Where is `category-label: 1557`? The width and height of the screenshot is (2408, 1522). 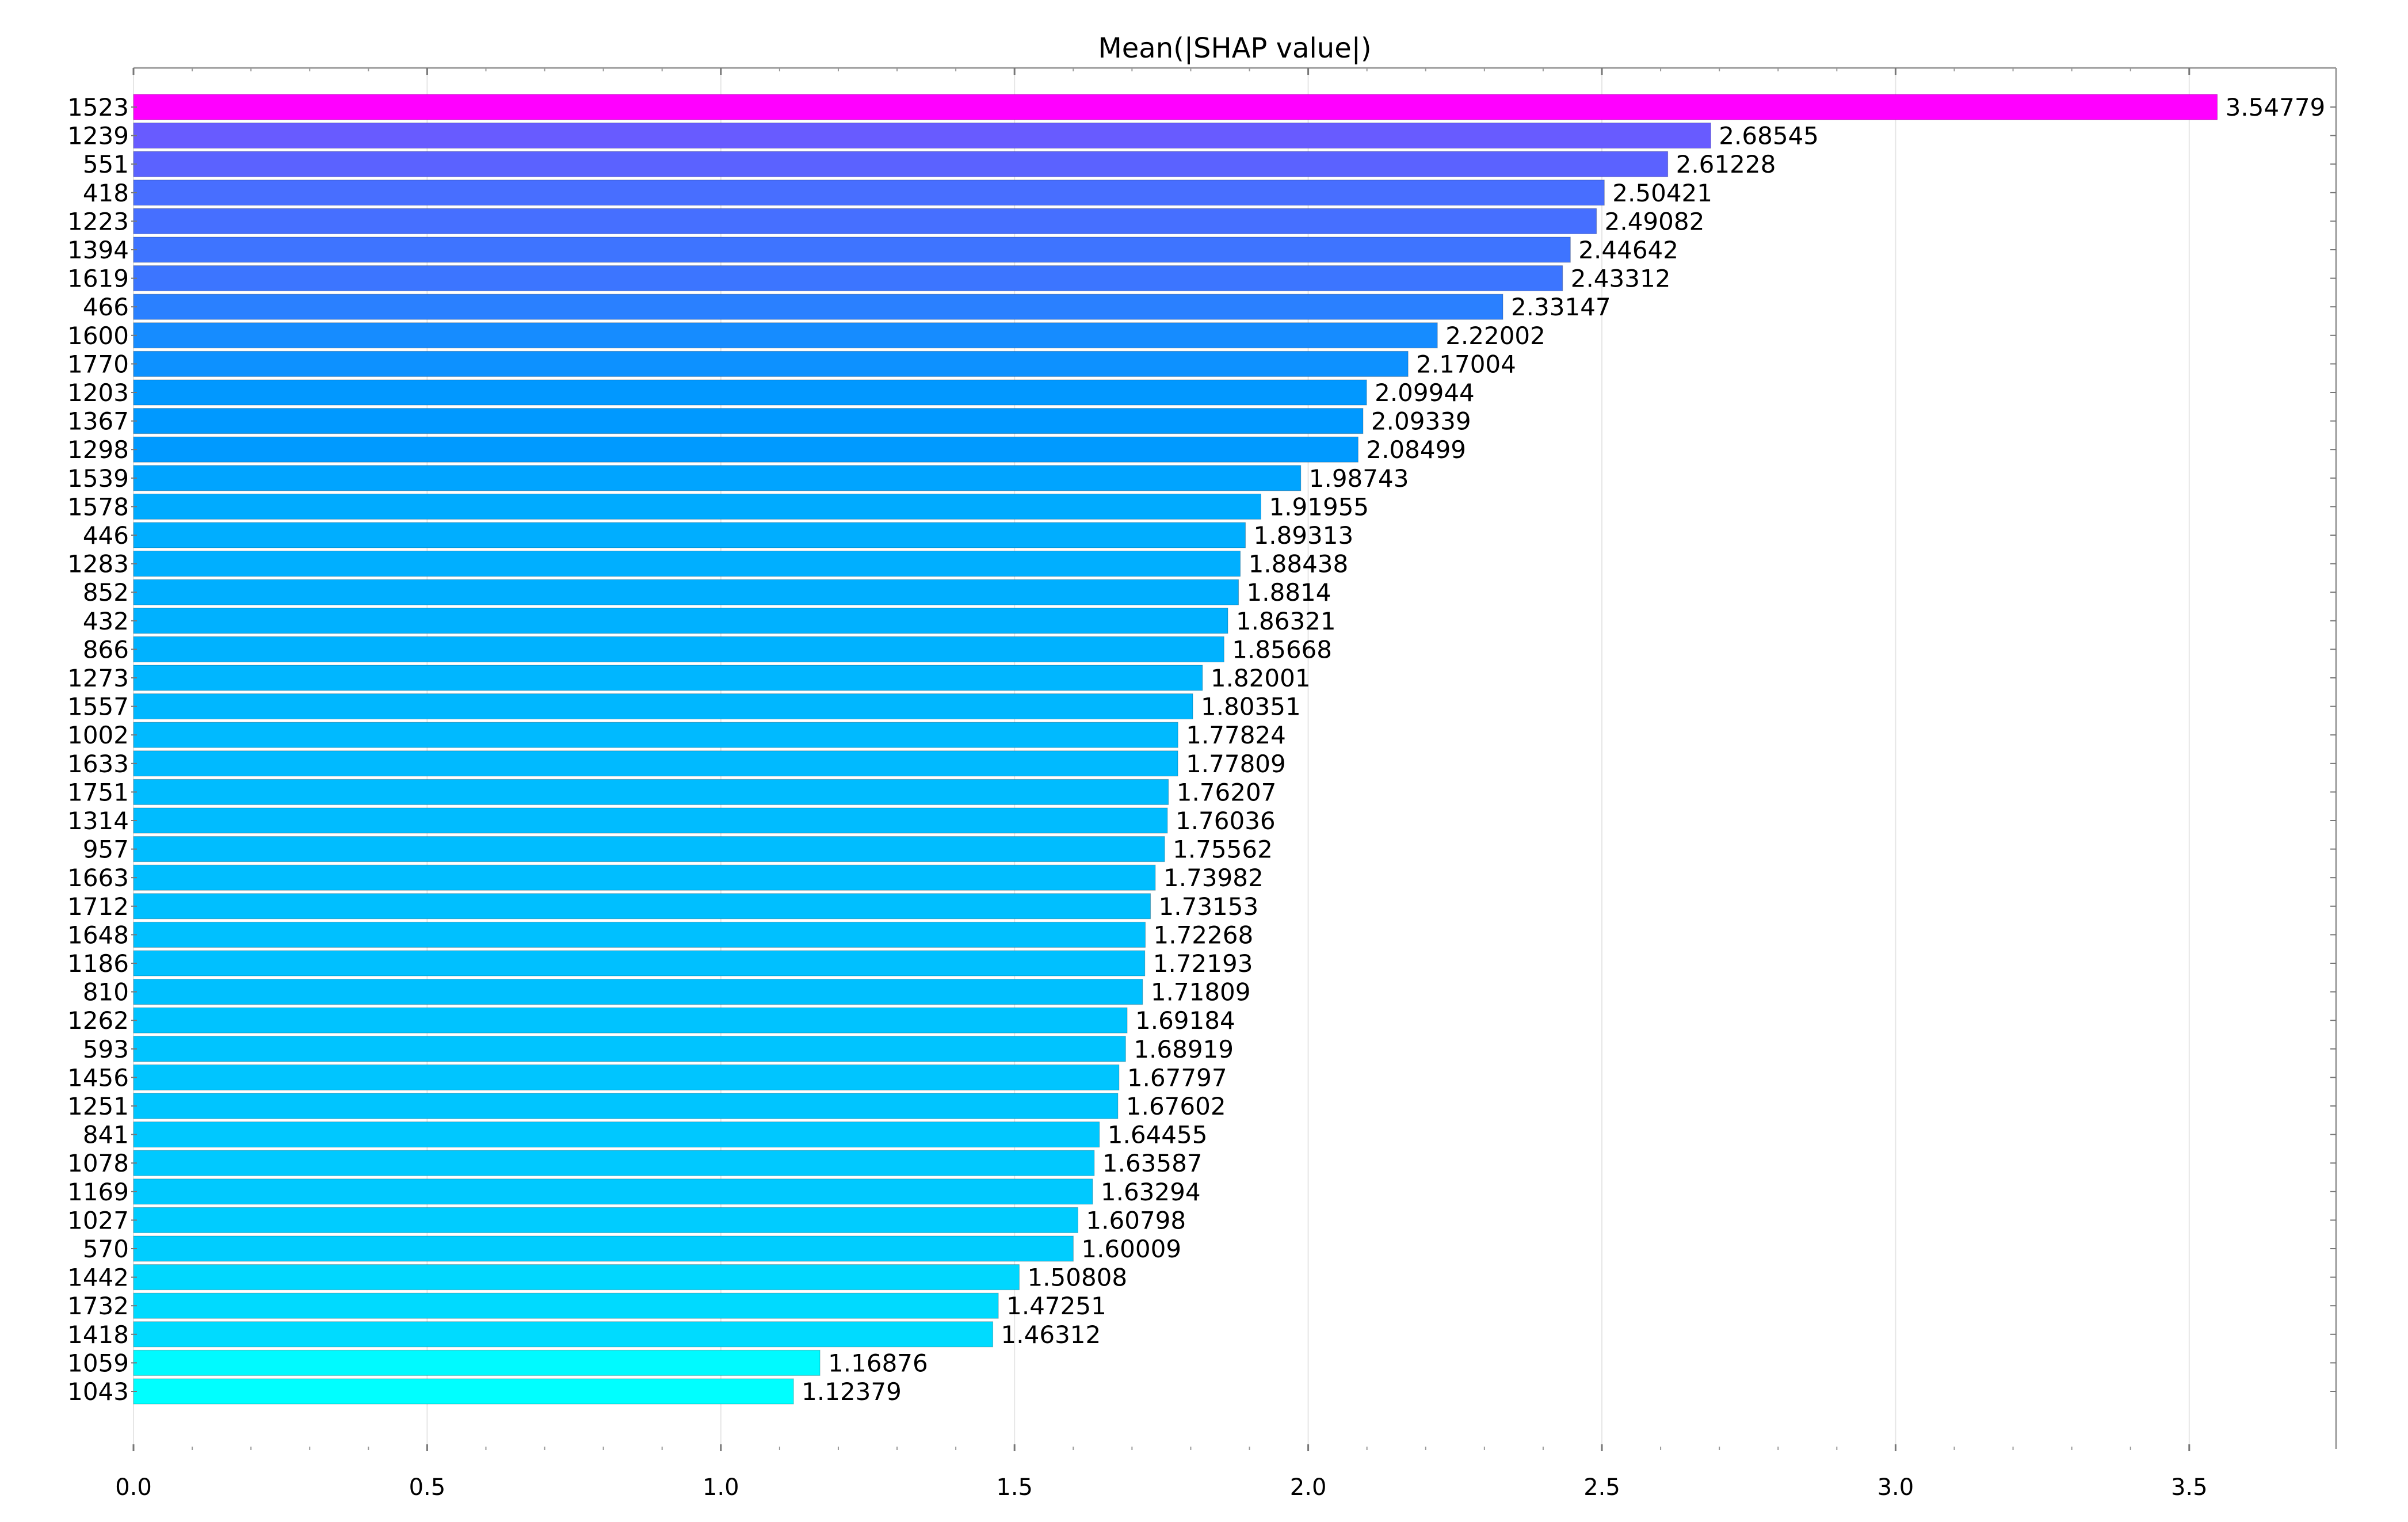
category-label: 1557 is located at coordinates (98, 707).